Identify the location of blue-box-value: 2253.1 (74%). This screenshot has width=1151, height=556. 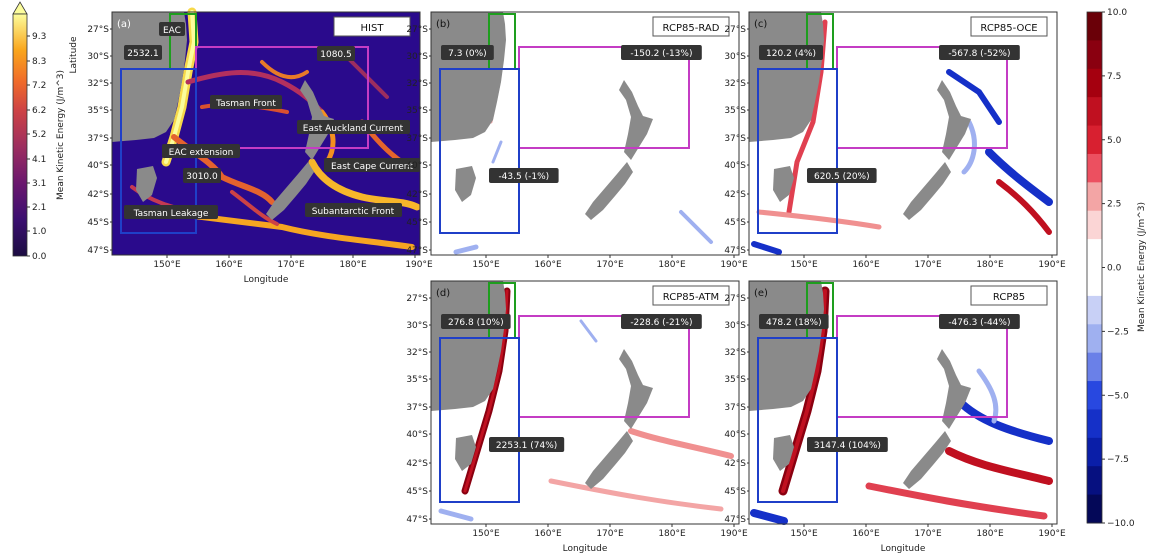
(526, 446).